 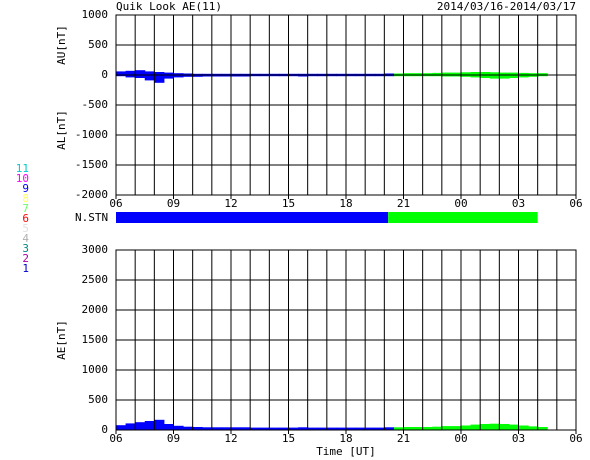 I want to click on y-tick-label: 3000, so click(x=95, y=249).